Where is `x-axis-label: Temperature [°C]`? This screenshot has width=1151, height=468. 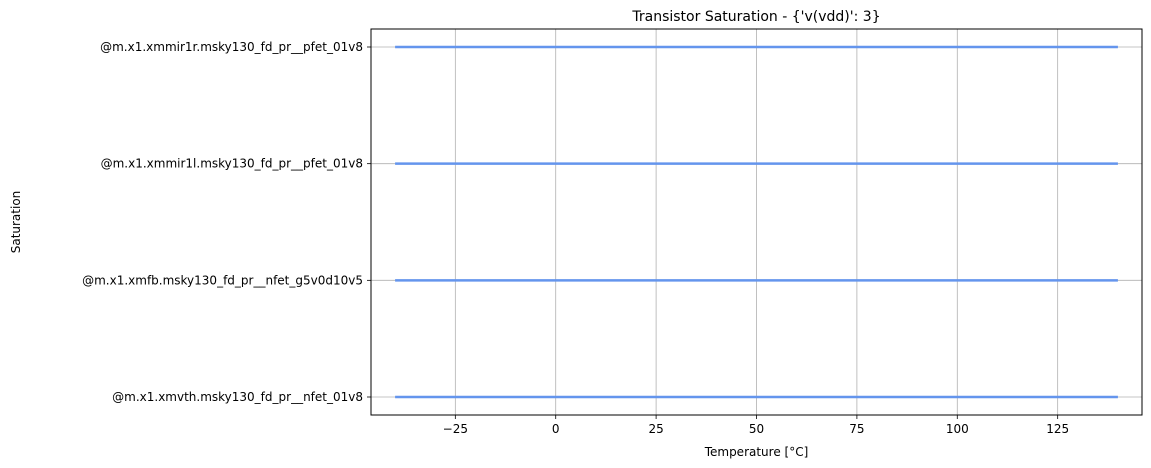
x-axis-label: Temperature [°C] is located at coordinates (756, 452).